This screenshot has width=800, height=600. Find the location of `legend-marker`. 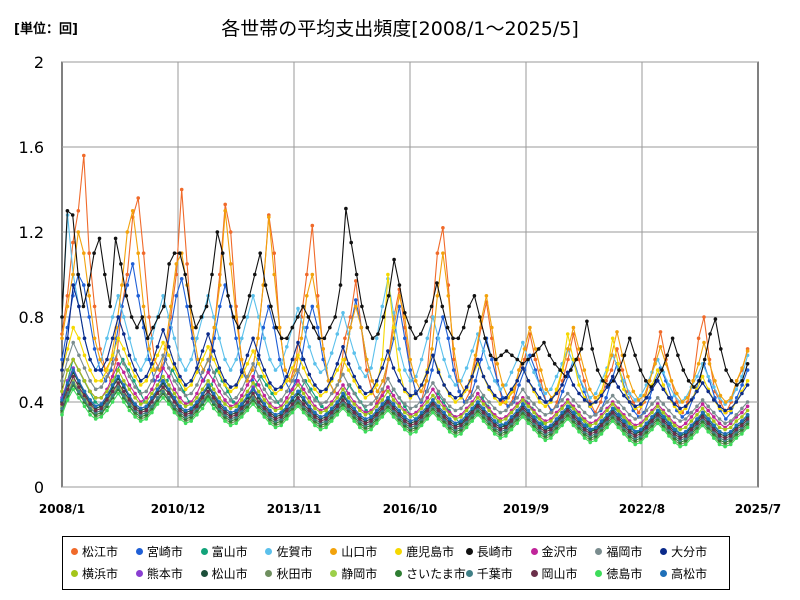

legend-marker is located at coordinates (204, 573).